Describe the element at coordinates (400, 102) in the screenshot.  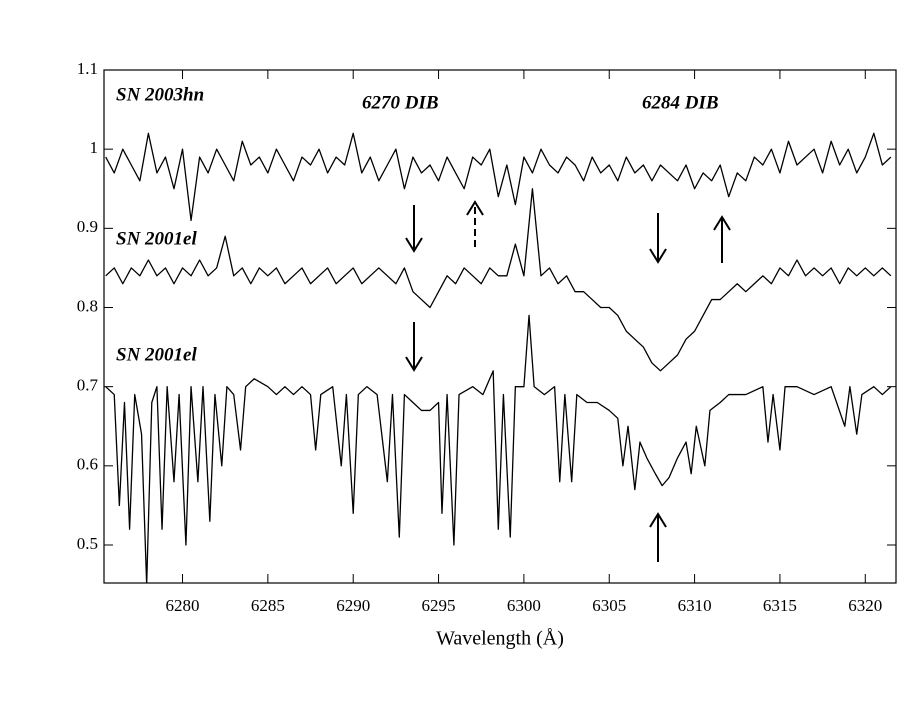
I see `annotation: 6270 DIB` at that location.